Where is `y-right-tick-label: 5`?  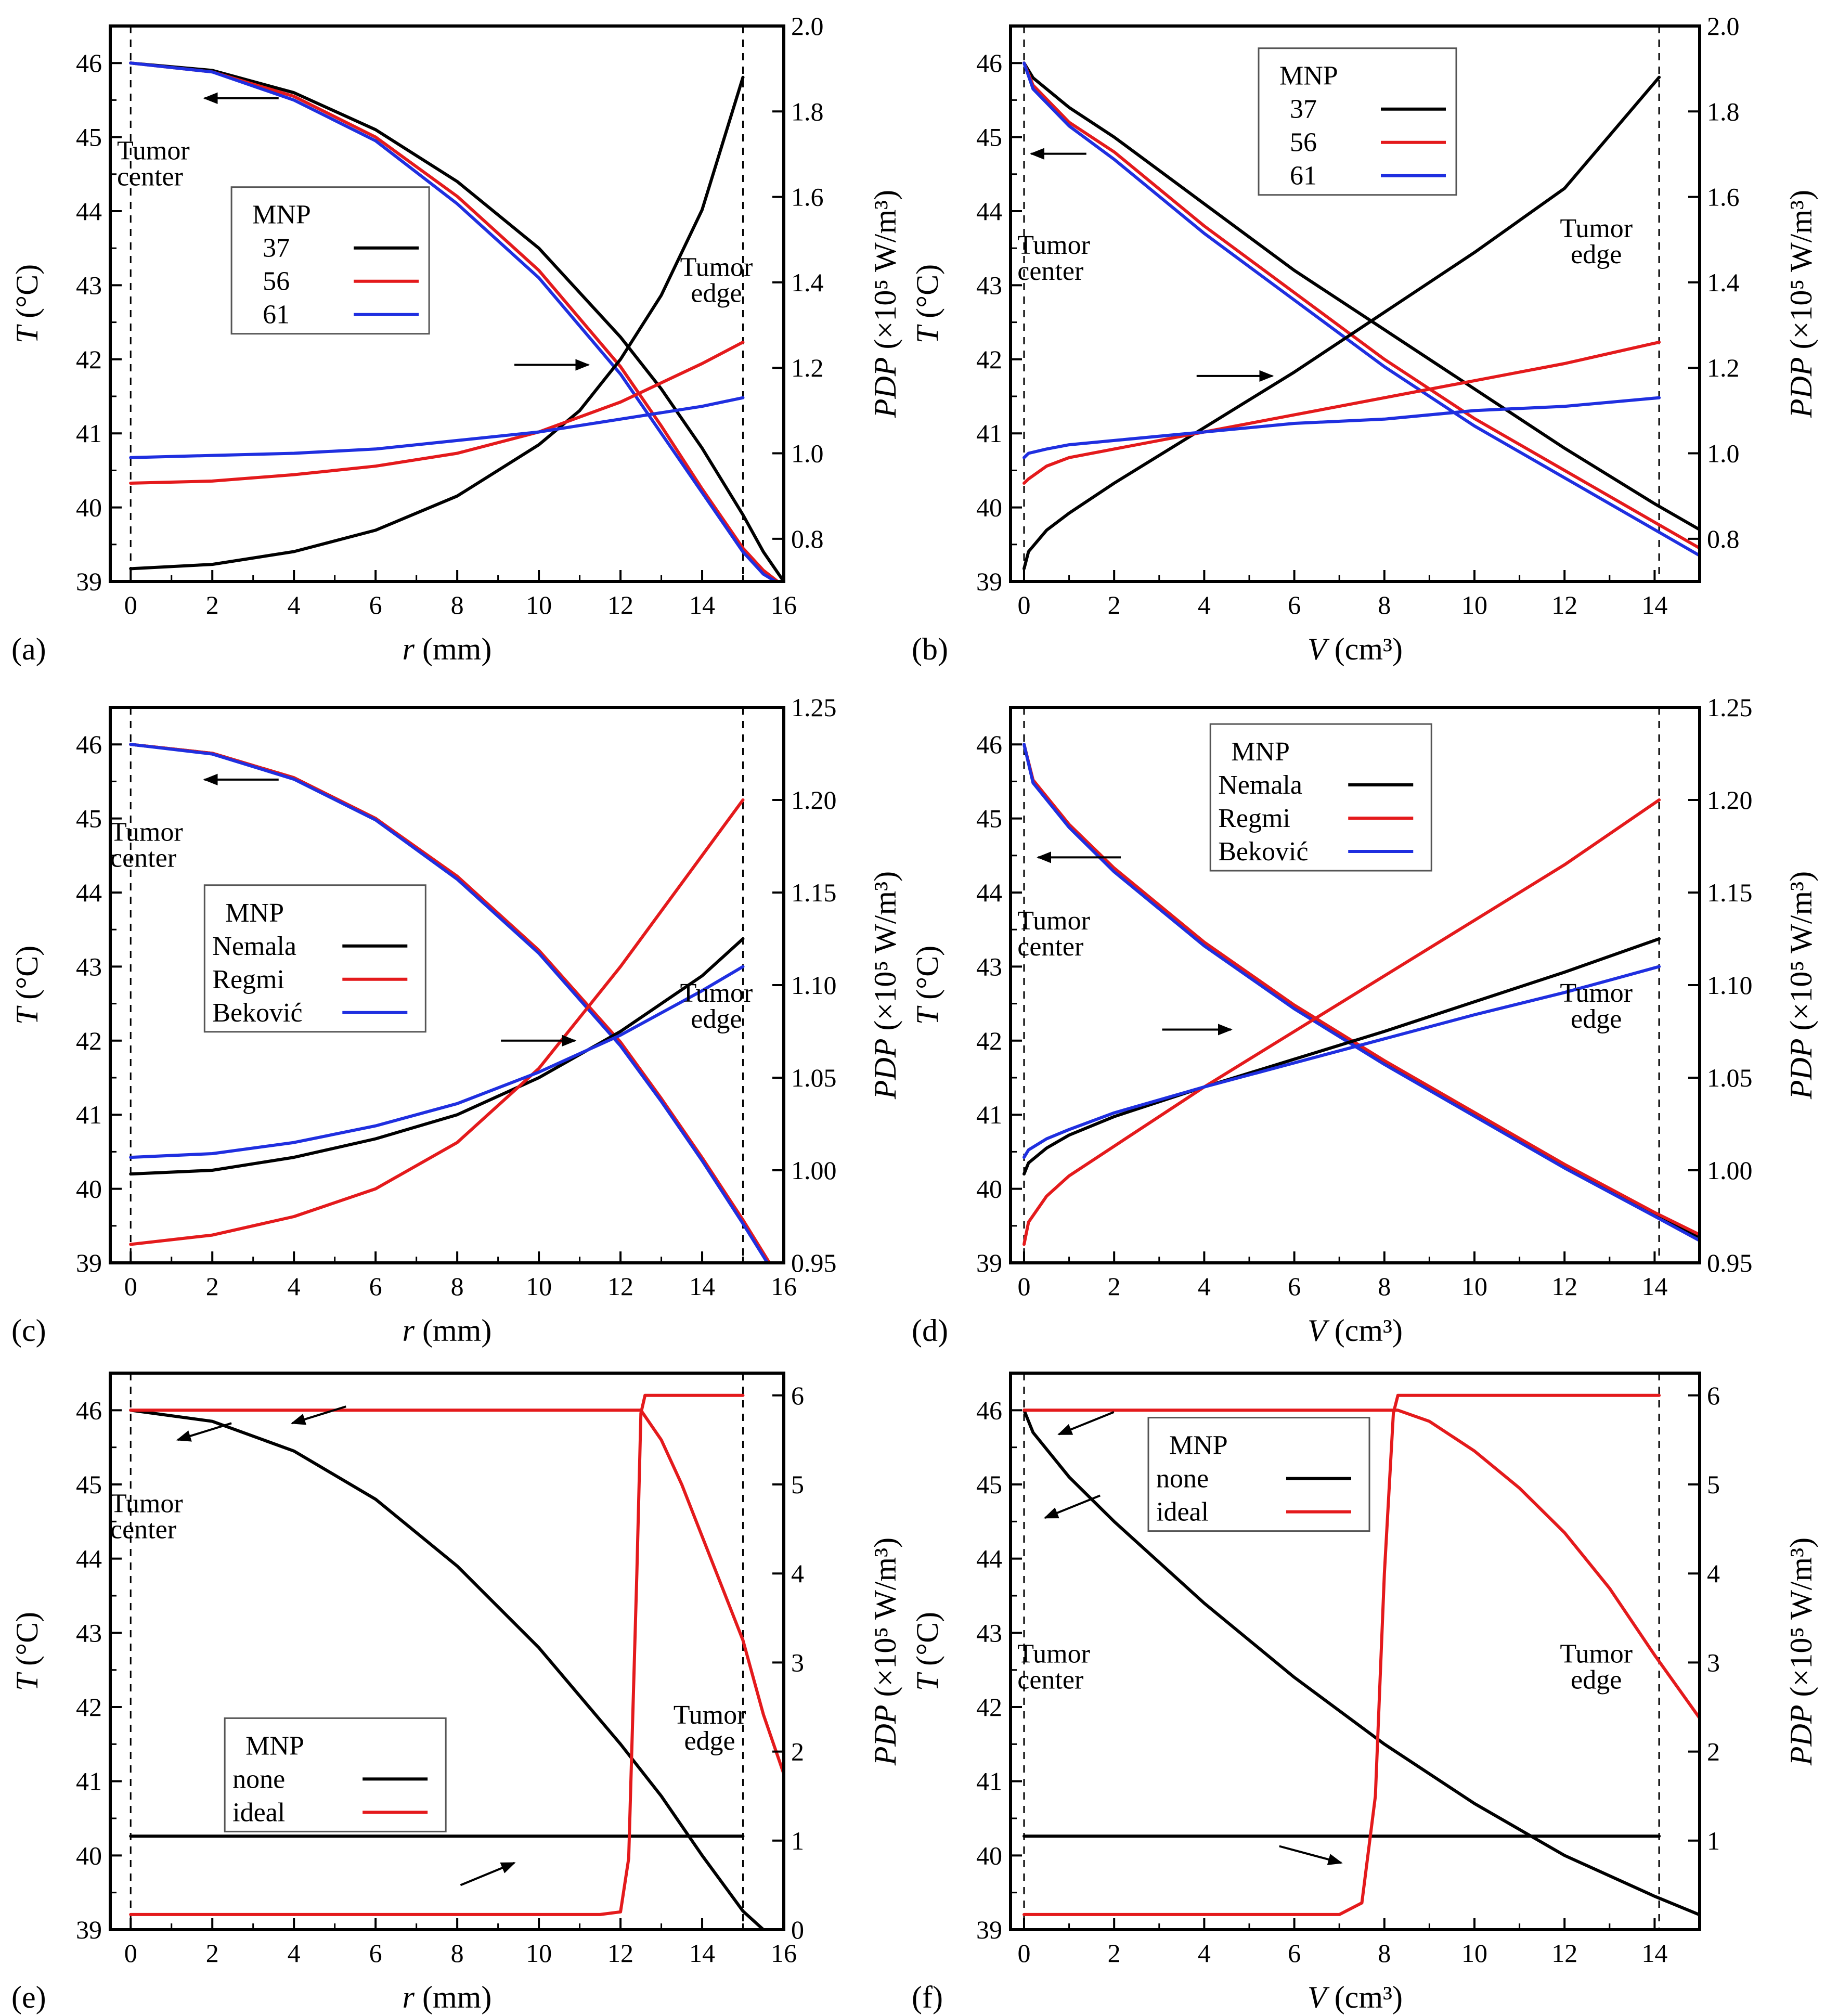 y-right-tick-label: 5 is located at coordinates (1713, 1484).